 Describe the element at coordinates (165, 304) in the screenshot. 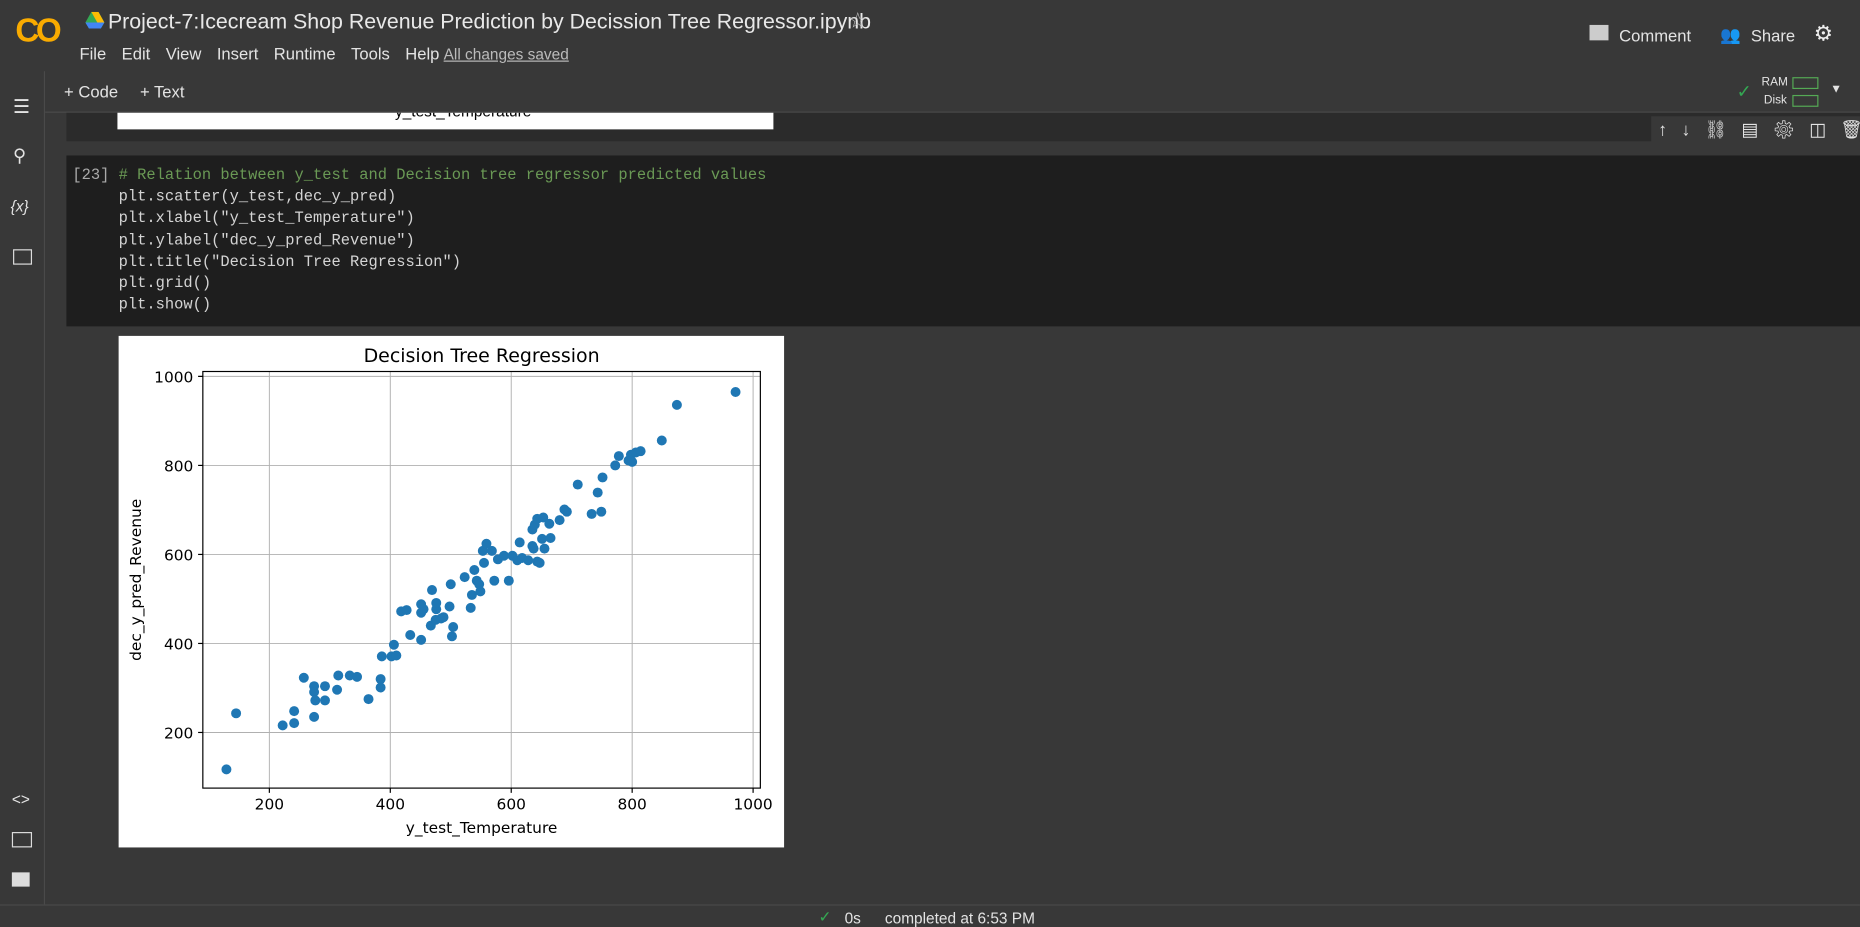

I see `code-line: plt.show()` at that location.